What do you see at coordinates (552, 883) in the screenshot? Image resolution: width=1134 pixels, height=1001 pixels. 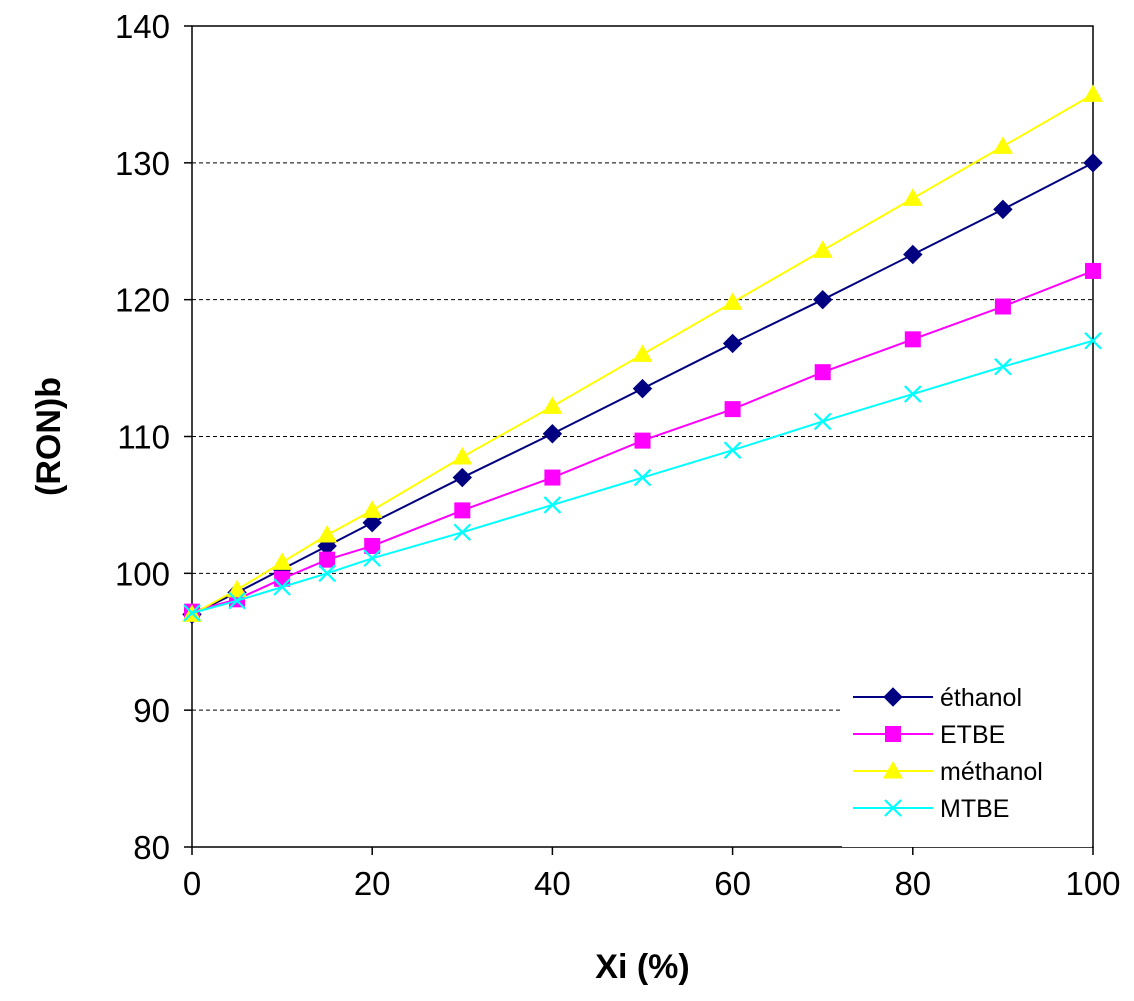 I see `x-tick-label: 40` at bounding box center [552, 883].